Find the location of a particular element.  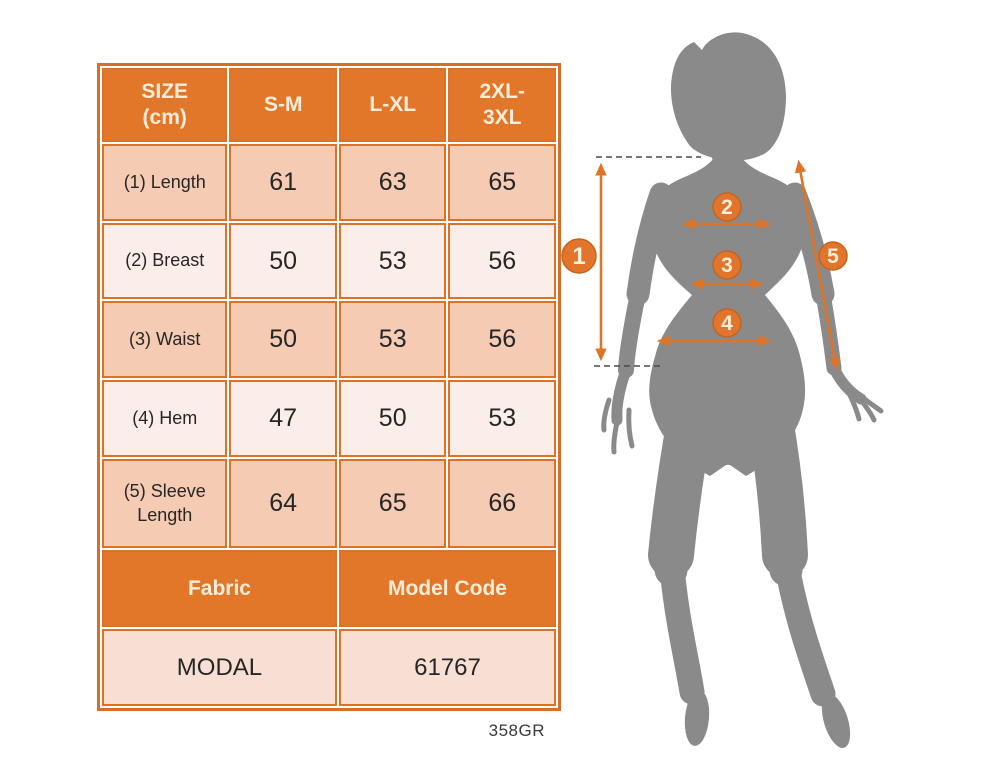

table-header-row: SIZE (cm) S-M L-XL 2XL-3XL is located at coordinates (329, 105).